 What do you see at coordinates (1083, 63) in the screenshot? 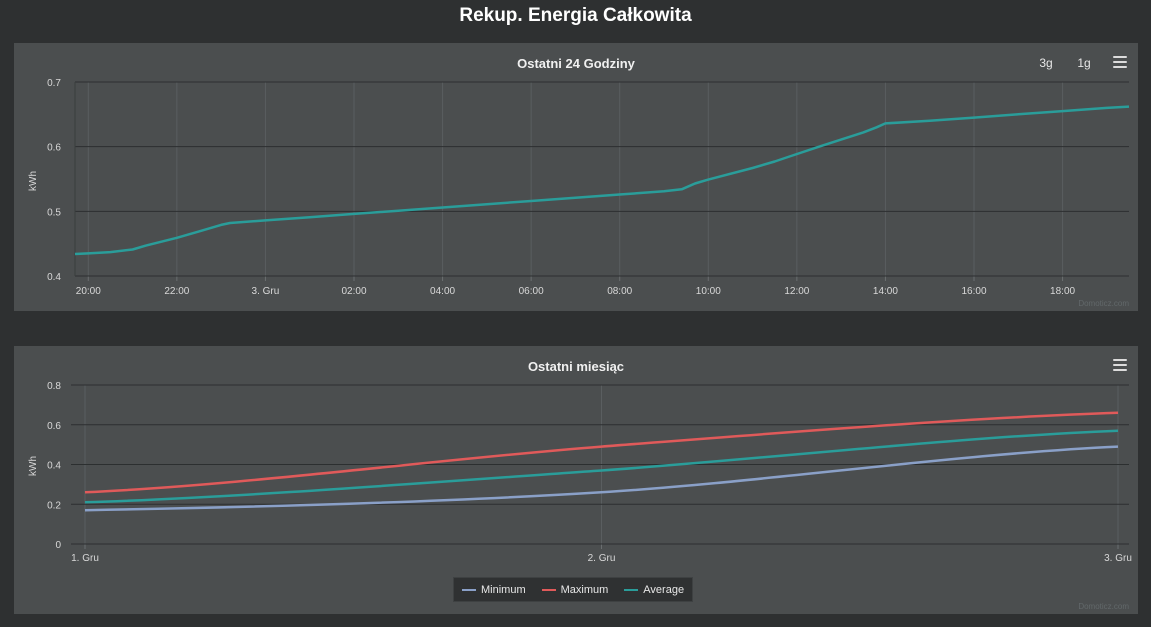
I see `range-button-1g: 1g` at bounding box center [1083, 63].